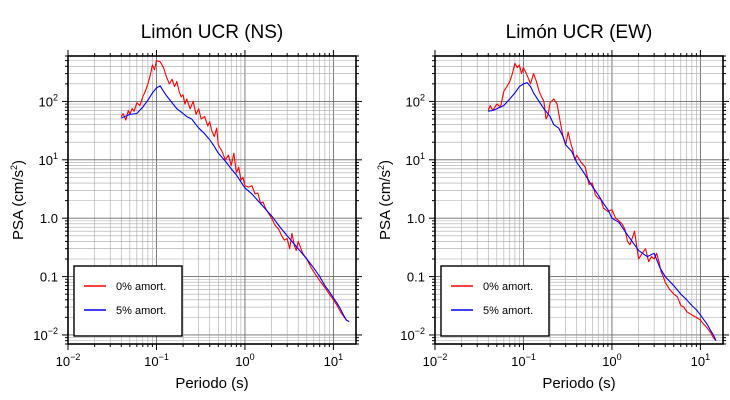 Image resolution: width=730 pixels, height=400 pixels. I want to click on chart-title: Limón UCR (NS), so click(212, 32).